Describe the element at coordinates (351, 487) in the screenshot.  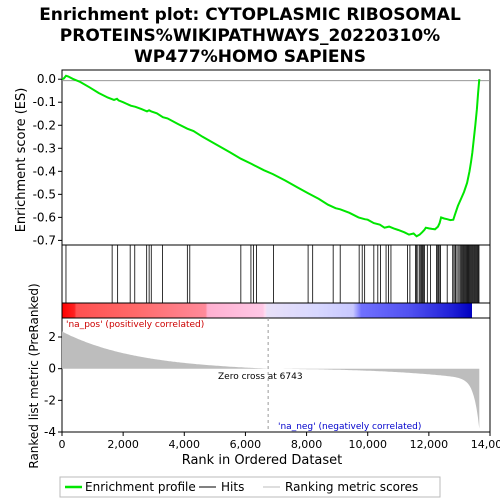
I see `legend-metric-label: Ranking metric scores` at that location.